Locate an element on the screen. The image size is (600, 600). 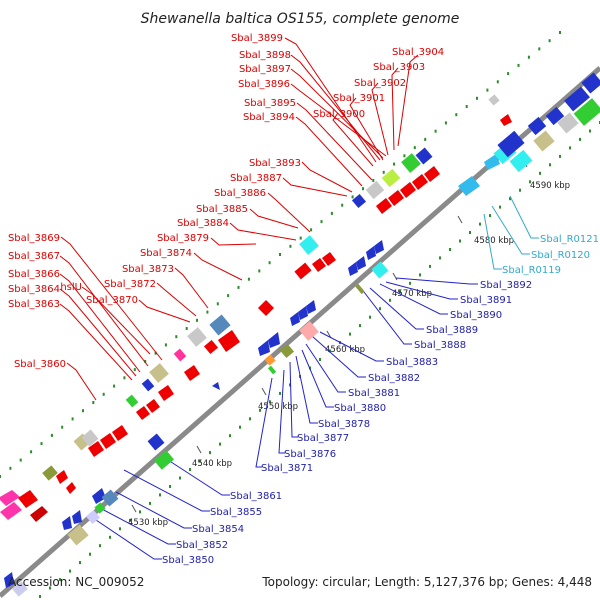
gene-label: Sbal_3899 is located at coordinates (257, 38).